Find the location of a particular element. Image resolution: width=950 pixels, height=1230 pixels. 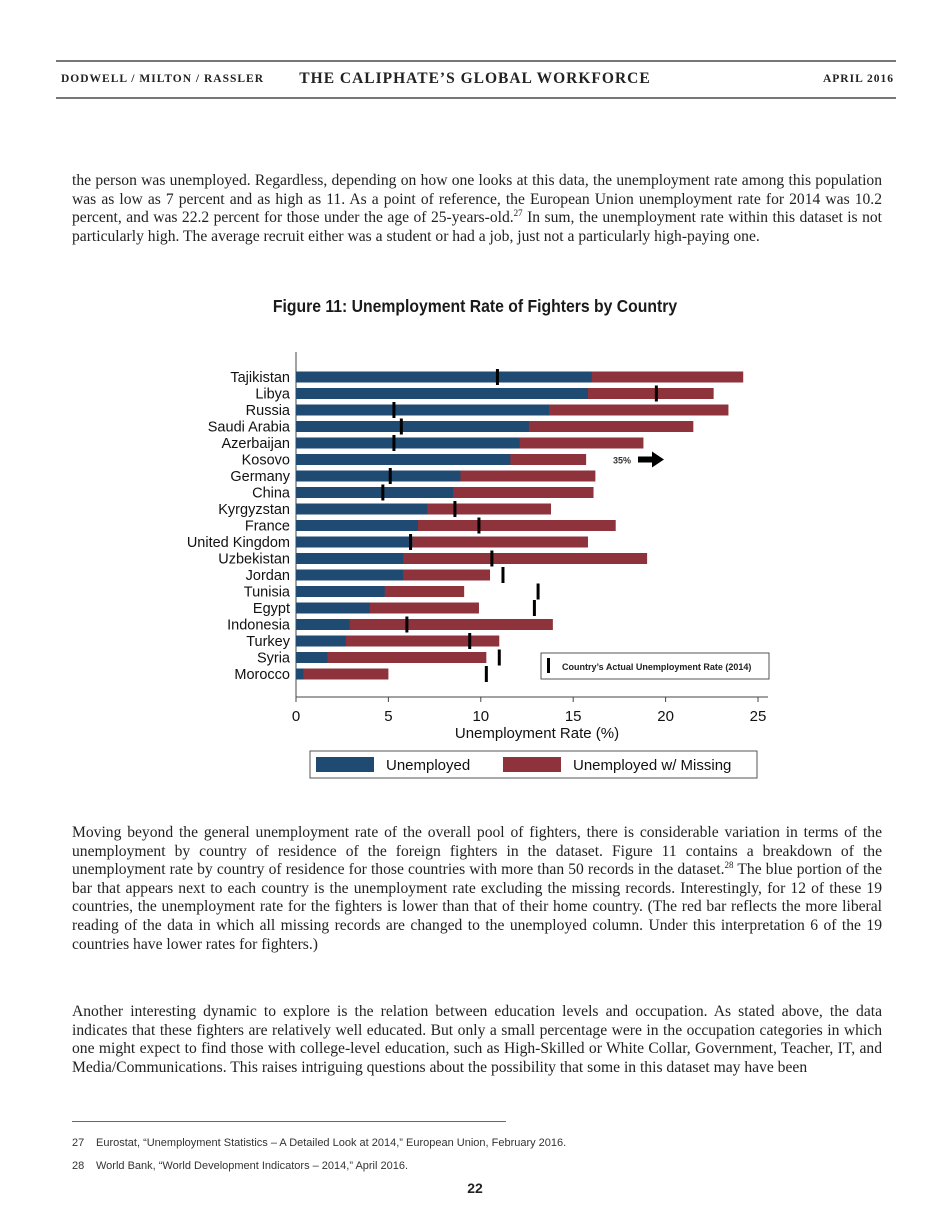

category-label: Tajikistan is located at coordinates (260, 378).